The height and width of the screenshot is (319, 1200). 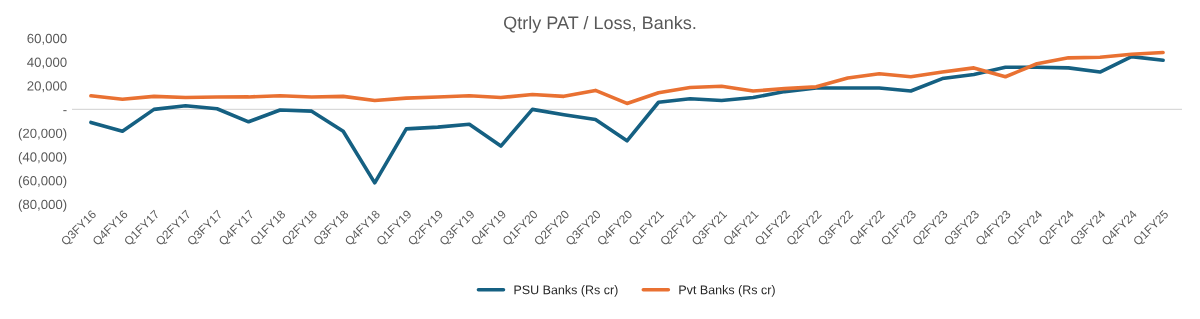 What do you see at coordinates (566, 291) in the screenshot?
I see `legend-label: PSU Banks (Rs cr)` at bounding box center [566, 291].